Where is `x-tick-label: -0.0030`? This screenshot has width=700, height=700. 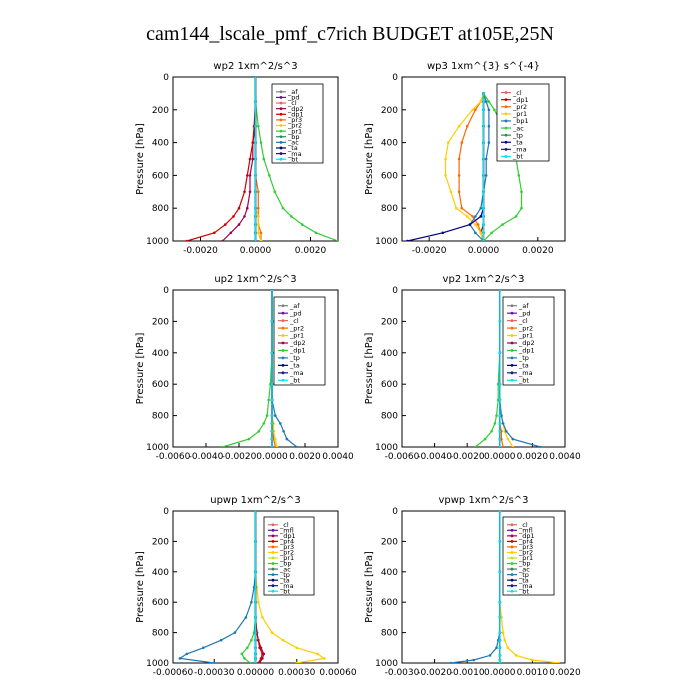
x-tick-label: -0.0030 is located at coordinates (402, 673).